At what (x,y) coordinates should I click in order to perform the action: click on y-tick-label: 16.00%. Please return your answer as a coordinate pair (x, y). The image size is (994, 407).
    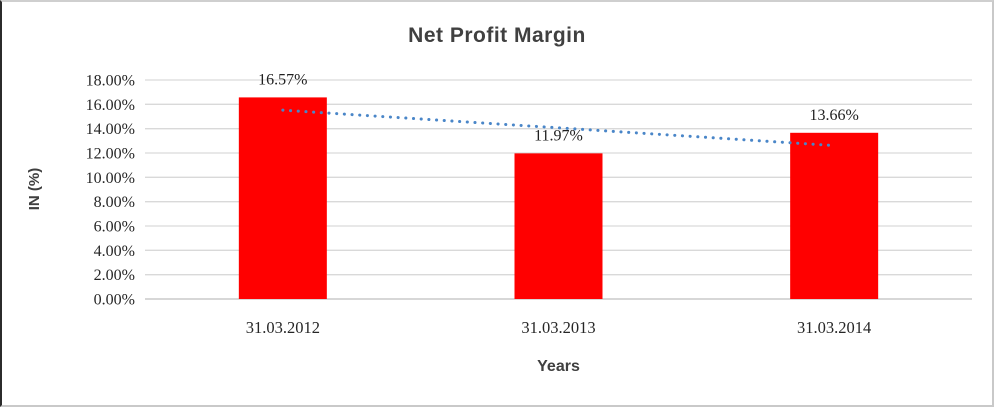
    Looking at the image, I should click on (110, 105).